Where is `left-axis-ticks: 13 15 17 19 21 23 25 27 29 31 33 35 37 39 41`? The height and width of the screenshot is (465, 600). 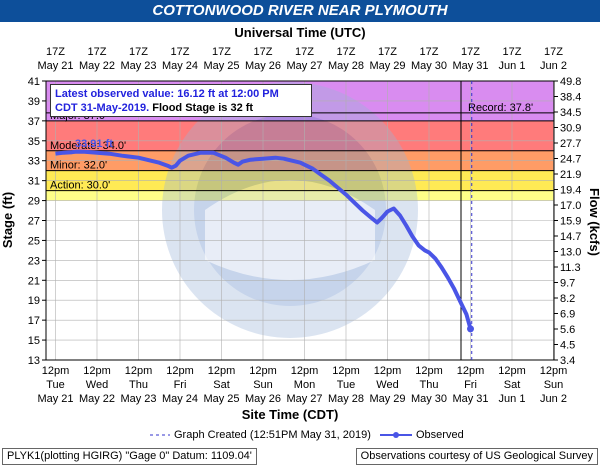
left-axis-ticks: 13 15 17 19 21 23 25 27 29 31 33 35 37 39 41 is located at coordinates (37, 221).